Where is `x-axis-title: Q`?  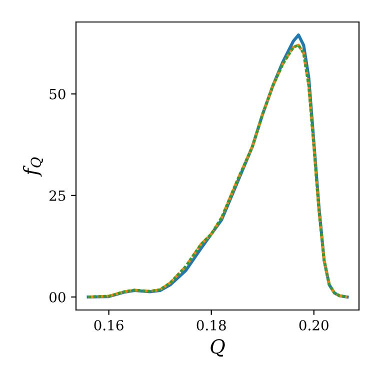 x-axis-title: Q is located at coordinates (217, 348).